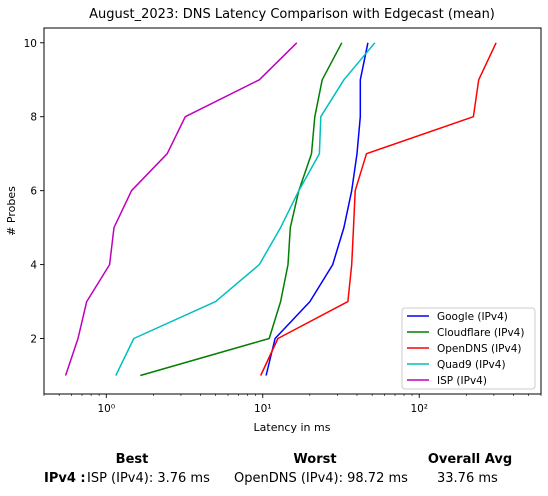 The image size is (548, 496). Describe the element at coordinates (315, 459) in the screenshot. I see `worst-header: Worst` at that location.